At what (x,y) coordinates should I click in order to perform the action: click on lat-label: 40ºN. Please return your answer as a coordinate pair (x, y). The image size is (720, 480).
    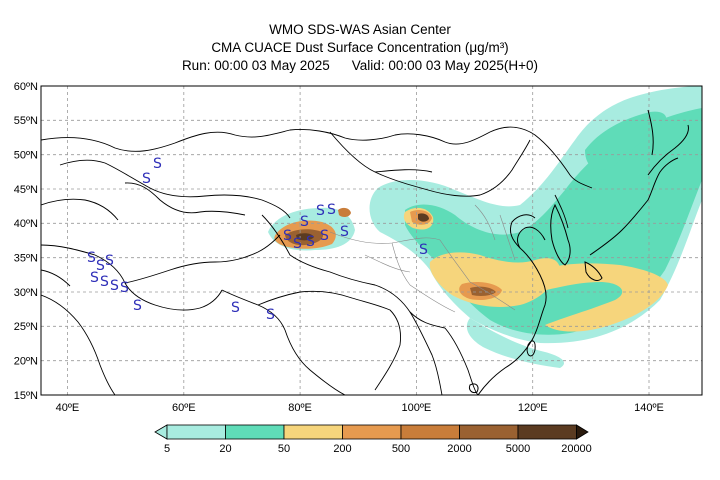
    Looking at the image, I should click on (26, 224).